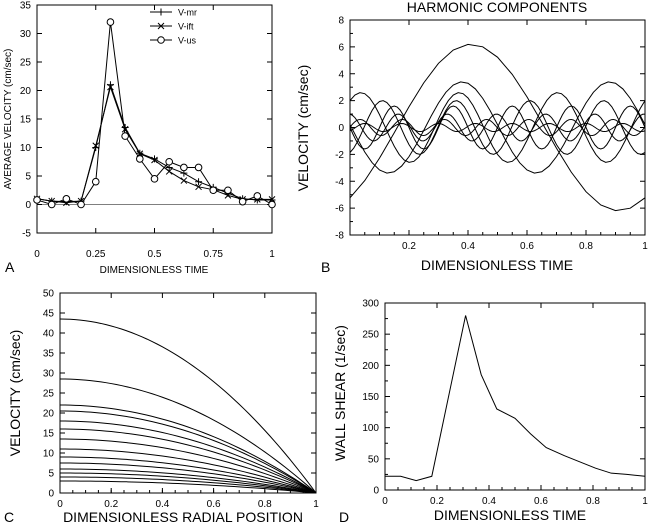 The height and width of the screenshot is (522, 650). Describe the element at coordinates (186, 27) in the screenshot. I see `panel-a-legend-label: V-ift` at that location.